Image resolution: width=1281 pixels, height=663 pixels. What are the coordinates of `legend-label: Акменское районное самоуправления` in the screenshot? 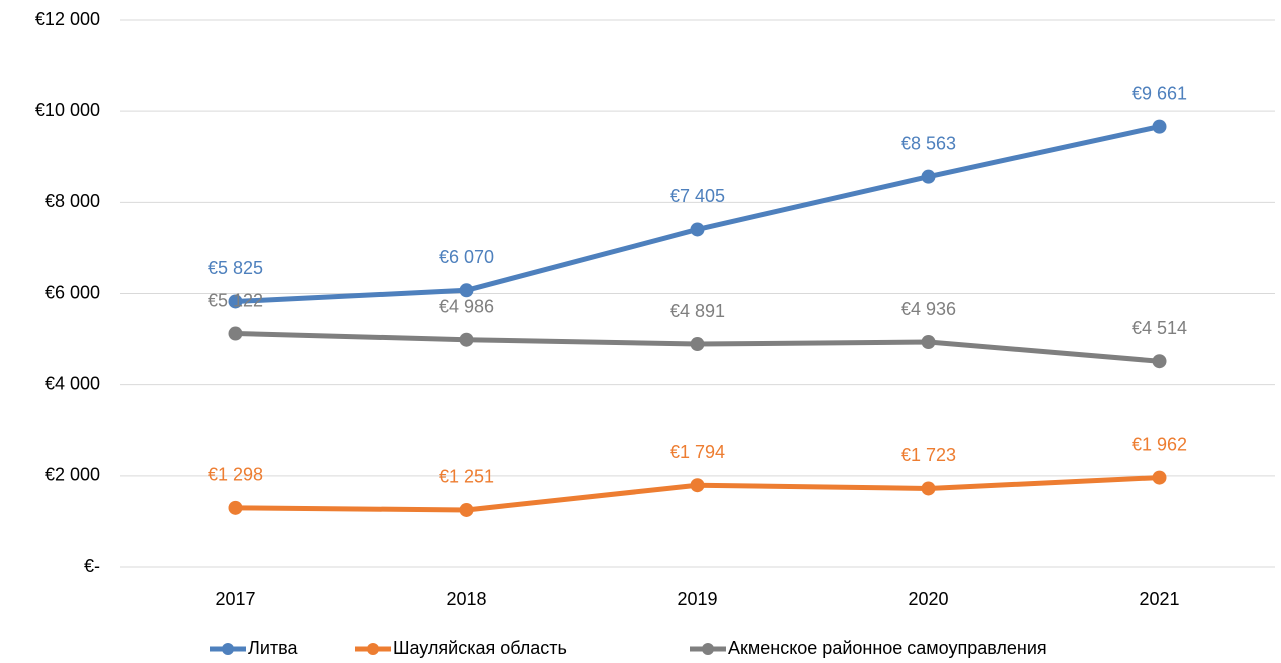 It's located at (887, 648).